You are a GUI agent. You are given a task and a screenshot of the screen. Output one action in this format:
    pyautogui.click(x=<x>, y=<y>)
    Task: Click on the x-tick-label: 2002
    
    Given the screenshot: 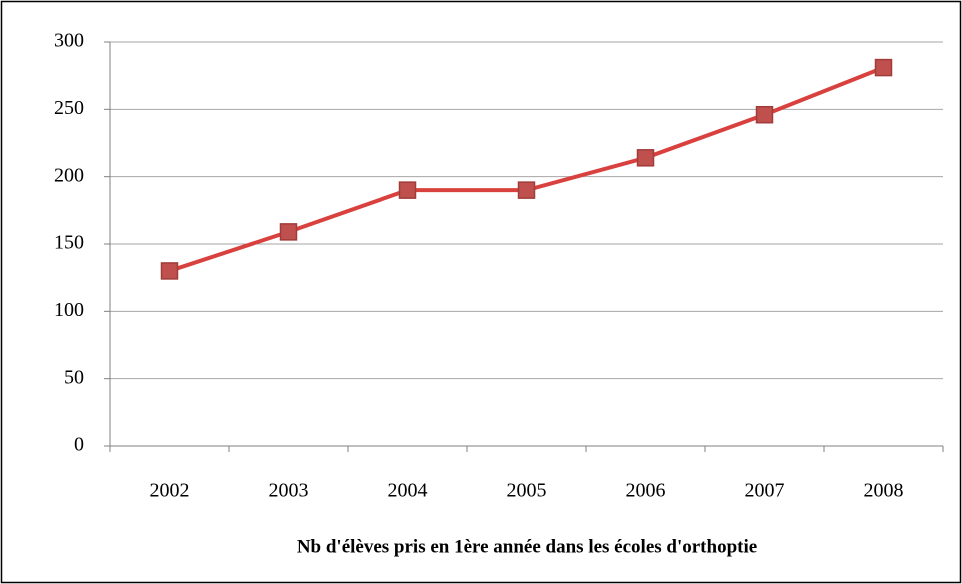 What is the action you would take?
    pyautogui.click(x=170, y=491)
    